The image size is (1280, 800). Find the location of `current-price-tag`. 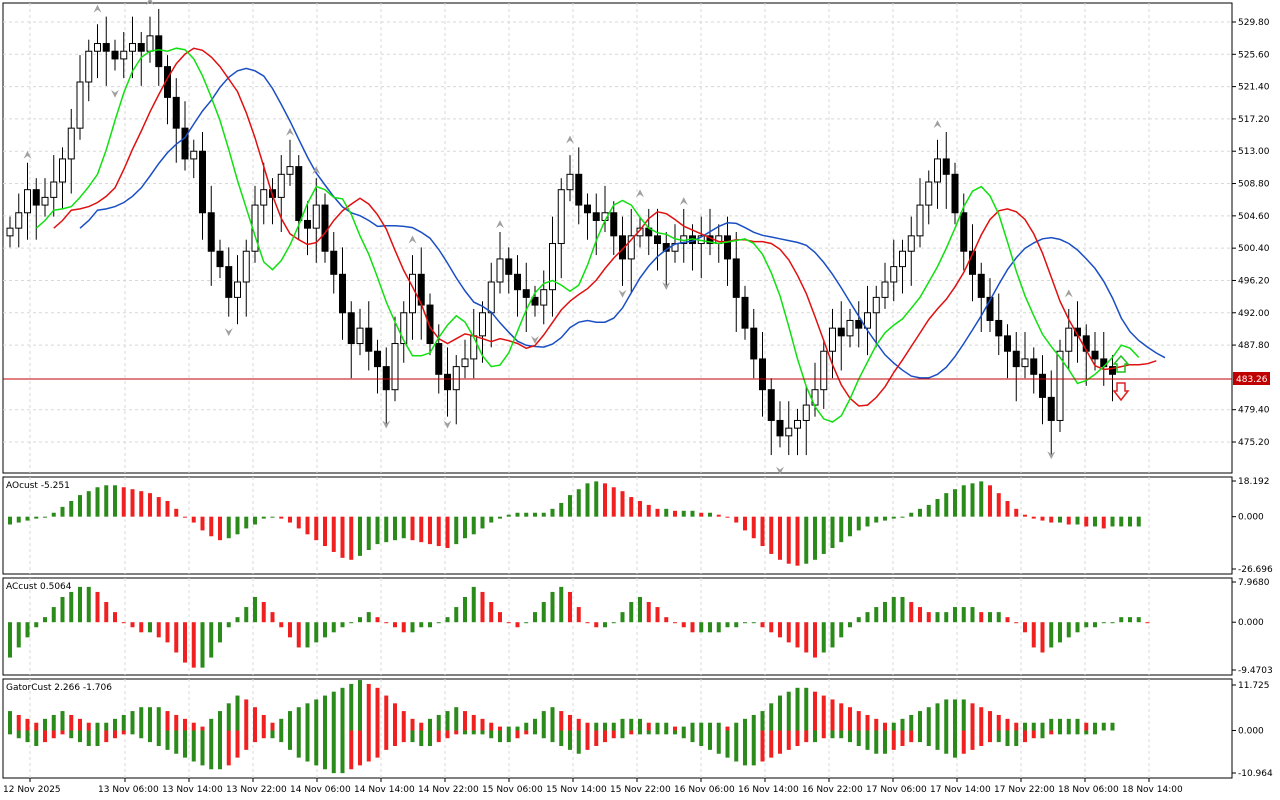

current-price-tag is located at coordinates (1251, 378).